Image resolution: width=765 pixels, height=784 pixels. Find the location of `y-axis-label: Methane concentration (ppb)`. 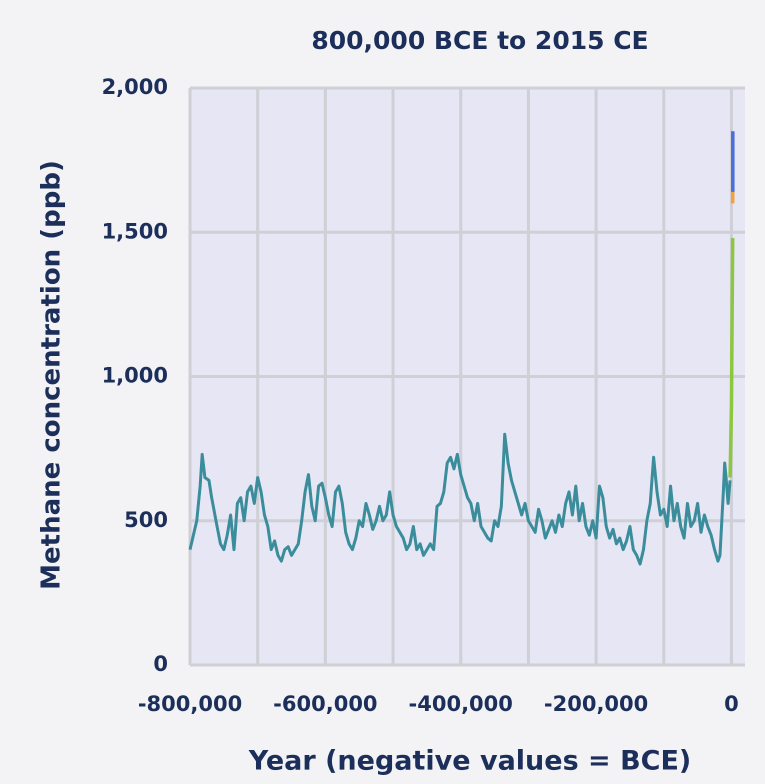

y-axis-label: Methane concentration (ppb) is located at coordinates (52, 375).